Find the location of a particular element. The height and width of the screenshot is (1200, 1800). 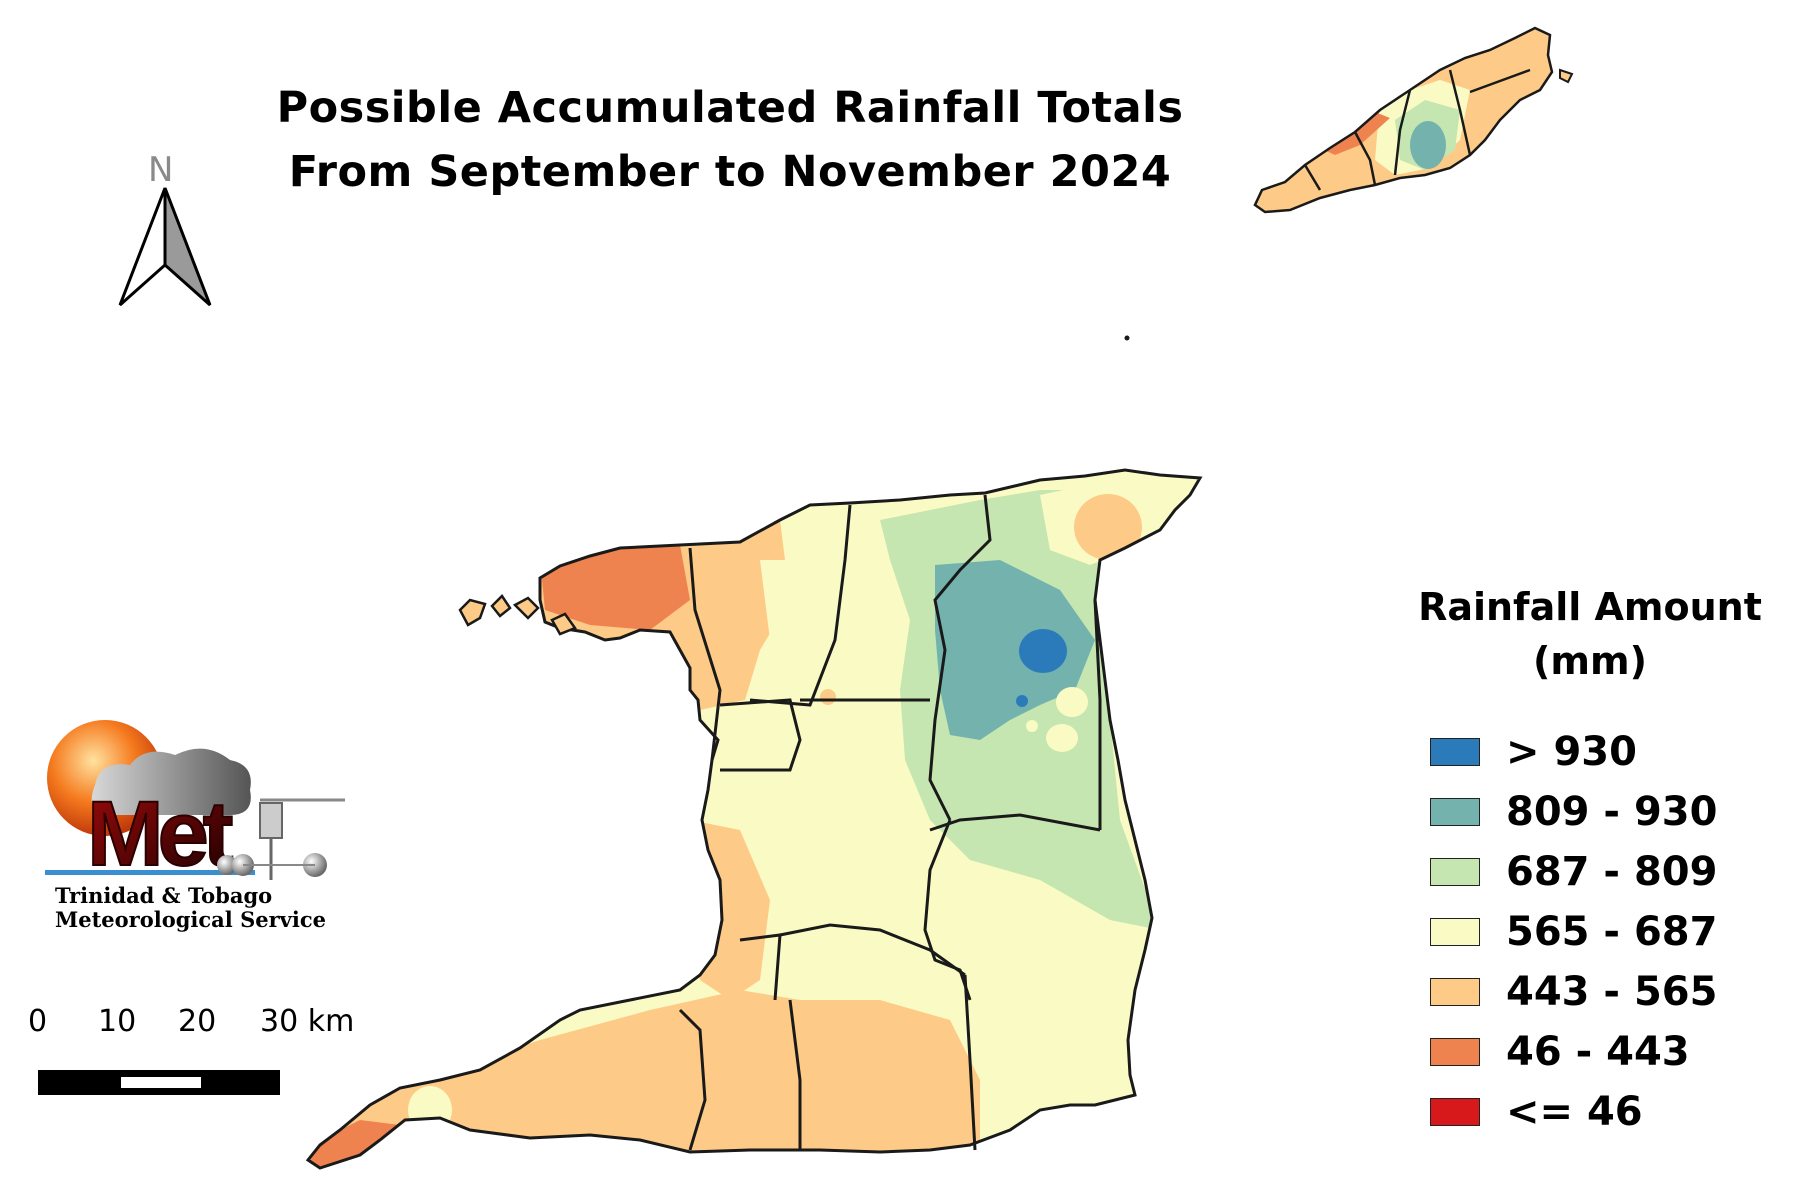

legend-item: 565 - 687 is located at coordinates (1610, 932).